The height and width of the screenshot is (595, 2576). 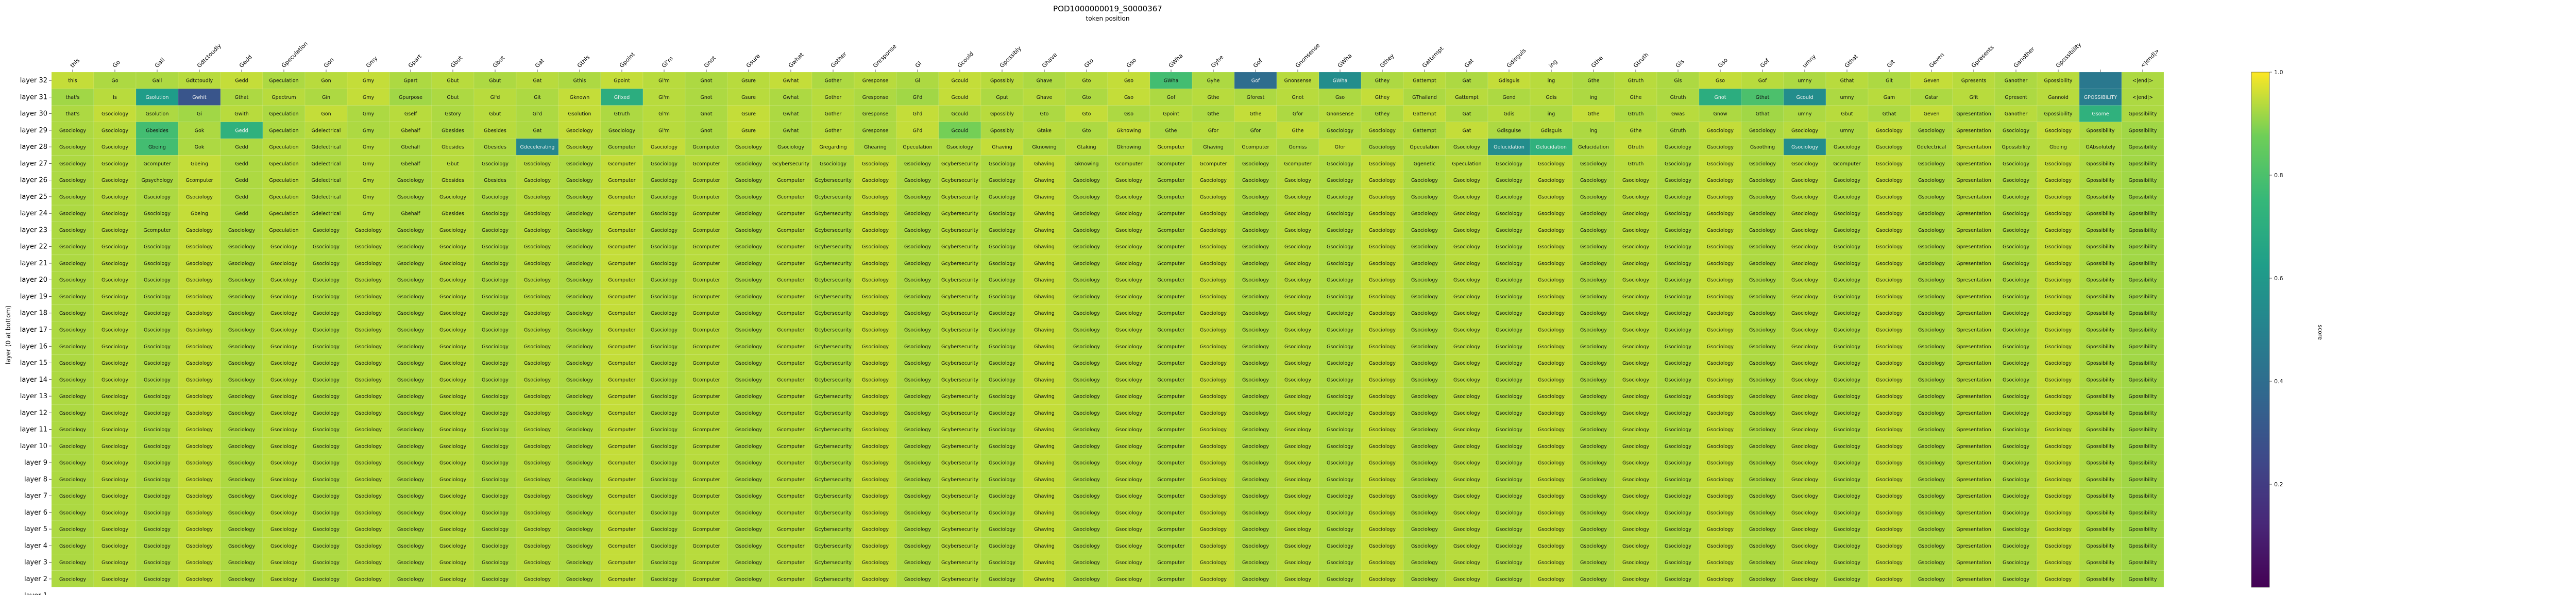 What do you see at coordinates (1762, 81) in the screenshot?
I see `cell-label: Gof` at bounding box center [1762, 81].